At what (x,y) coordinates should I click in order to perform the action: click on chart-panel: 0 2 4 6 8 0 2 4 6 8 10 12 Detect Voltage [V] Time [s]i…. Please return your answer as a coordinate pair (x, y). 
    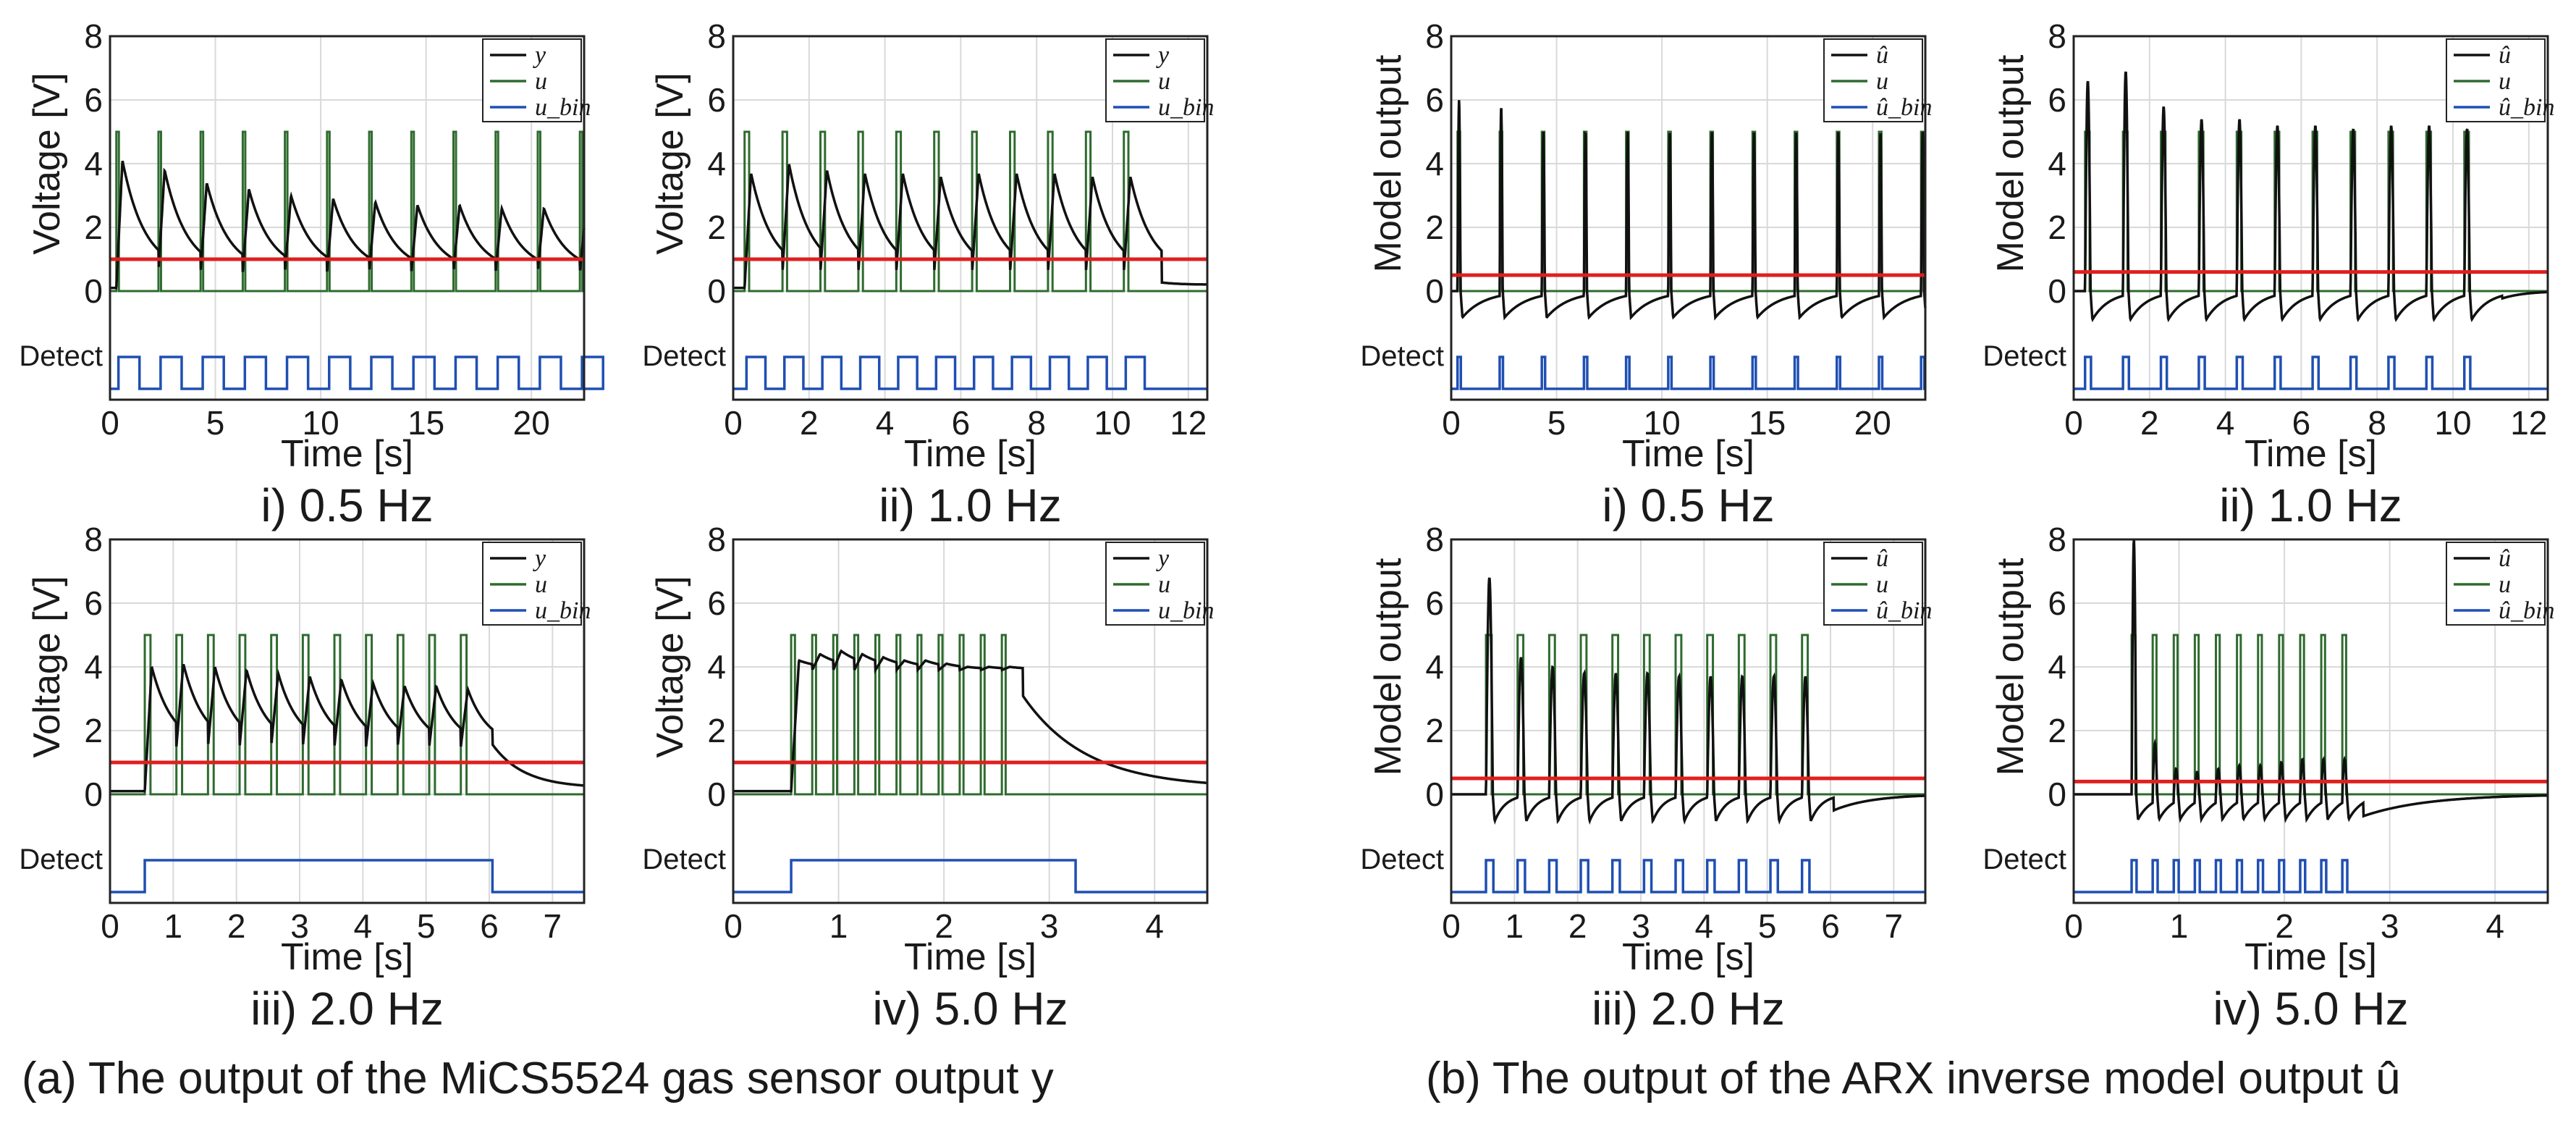
    Looking at the image, I should click on (928, 274).